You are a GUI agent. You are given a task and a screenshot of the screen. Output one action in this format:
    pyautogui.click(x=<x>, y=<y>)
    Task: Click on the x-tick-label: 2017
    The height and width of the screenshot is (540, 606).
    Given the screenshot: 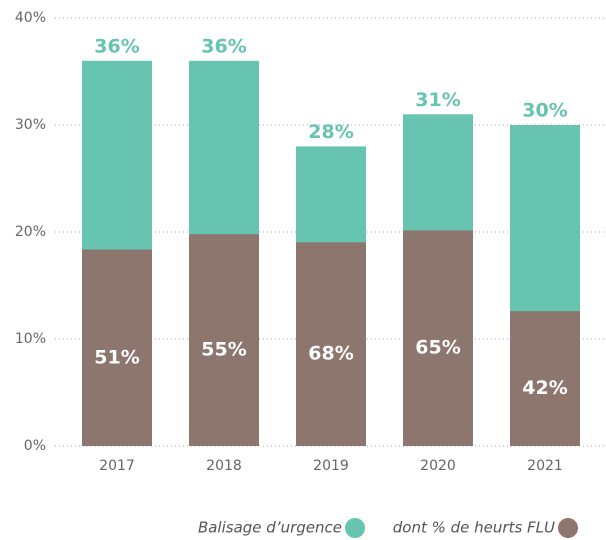 What is the action you would take?
    pyautogui.click(x=117, y=466)
    